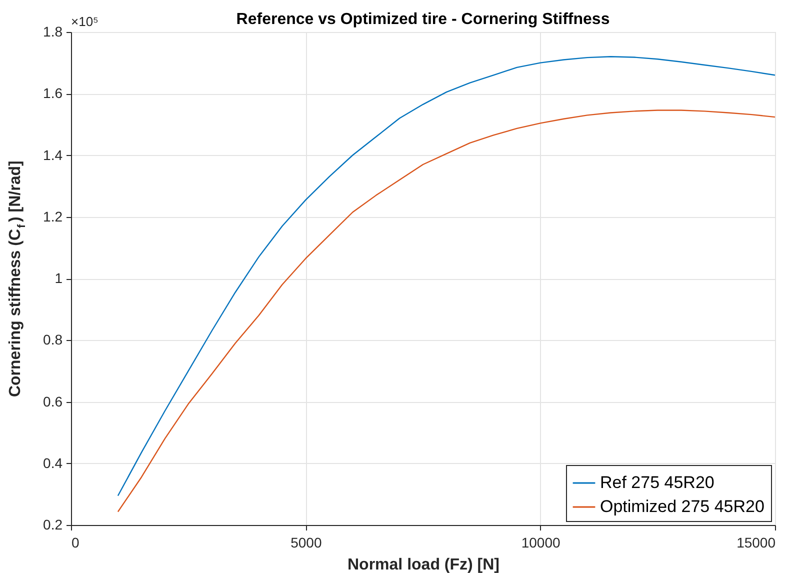  I want to click on y-tick-label: 1, so click(58, 278).